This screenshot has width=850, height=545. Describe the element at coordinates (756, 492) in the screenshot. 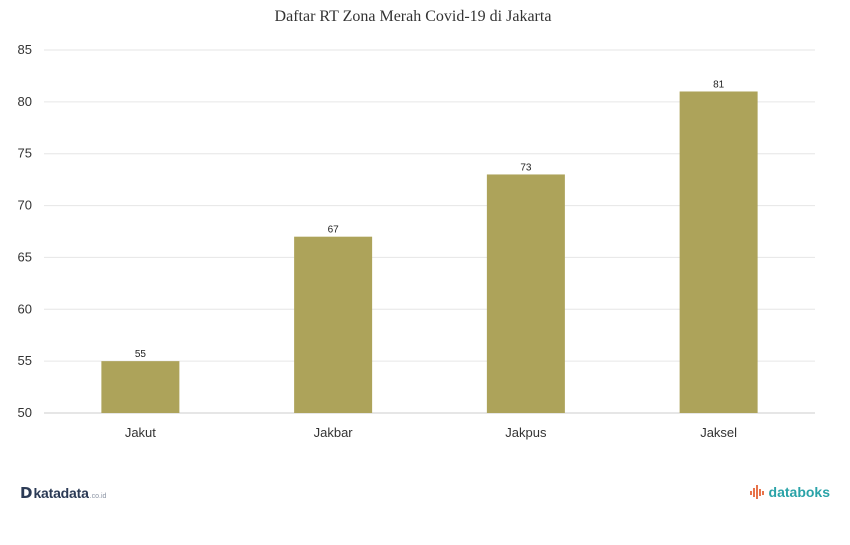

I see `databoks-logo-icon` at that location.